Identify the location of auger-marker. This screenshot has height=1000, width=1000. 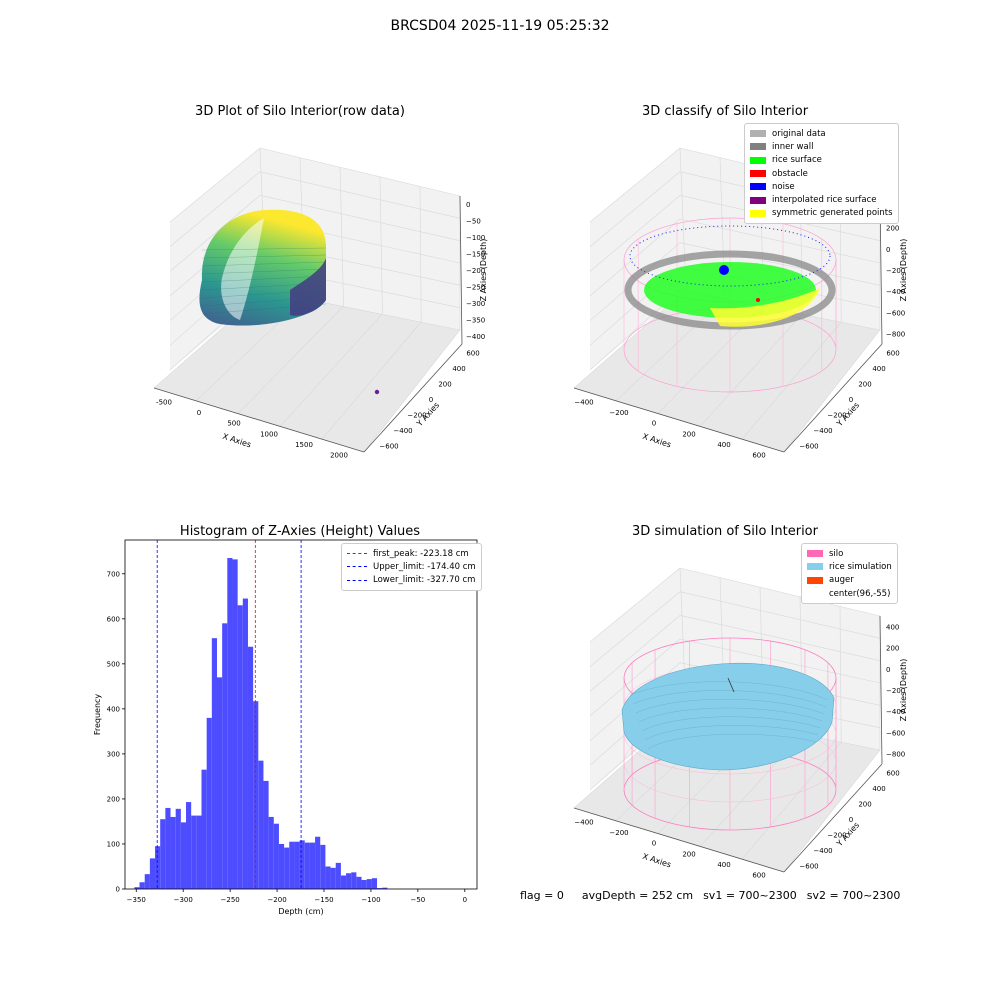
(731, 685).